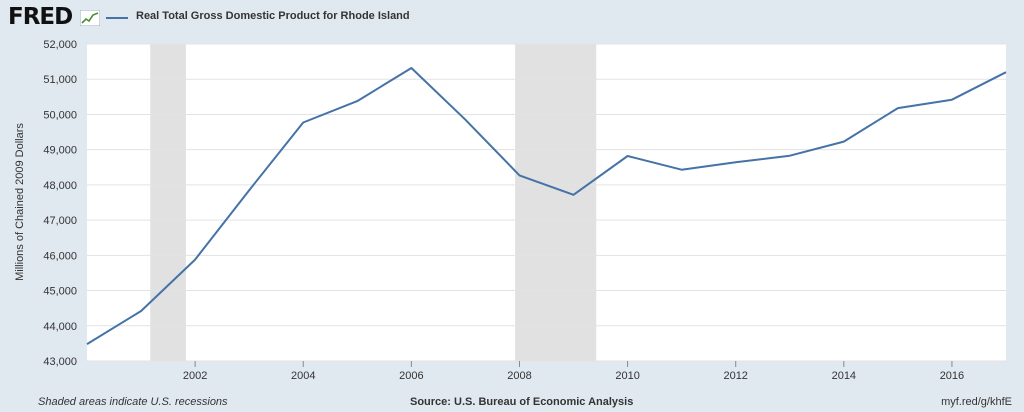 The height and width of the screenshot is (412, 1024). I want to click on y-tick-label: 44,000, so click(60, 327).